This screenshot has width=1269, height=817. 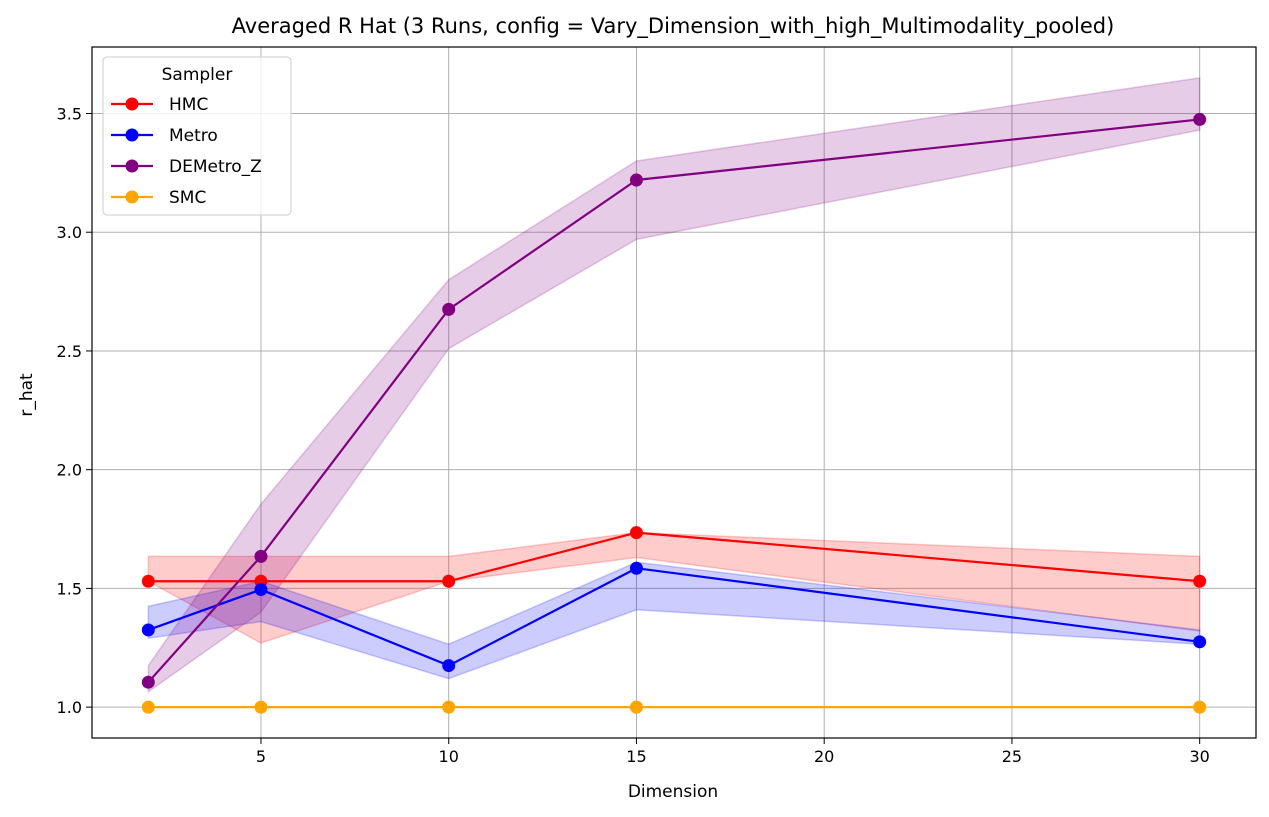 What do you see at coordinates (74, 410) in the screenshot?
I see `y-axis-ticks: 1.0 1.5 2.0 2.5 3.0 3.5` at bounding box center [74, 410].